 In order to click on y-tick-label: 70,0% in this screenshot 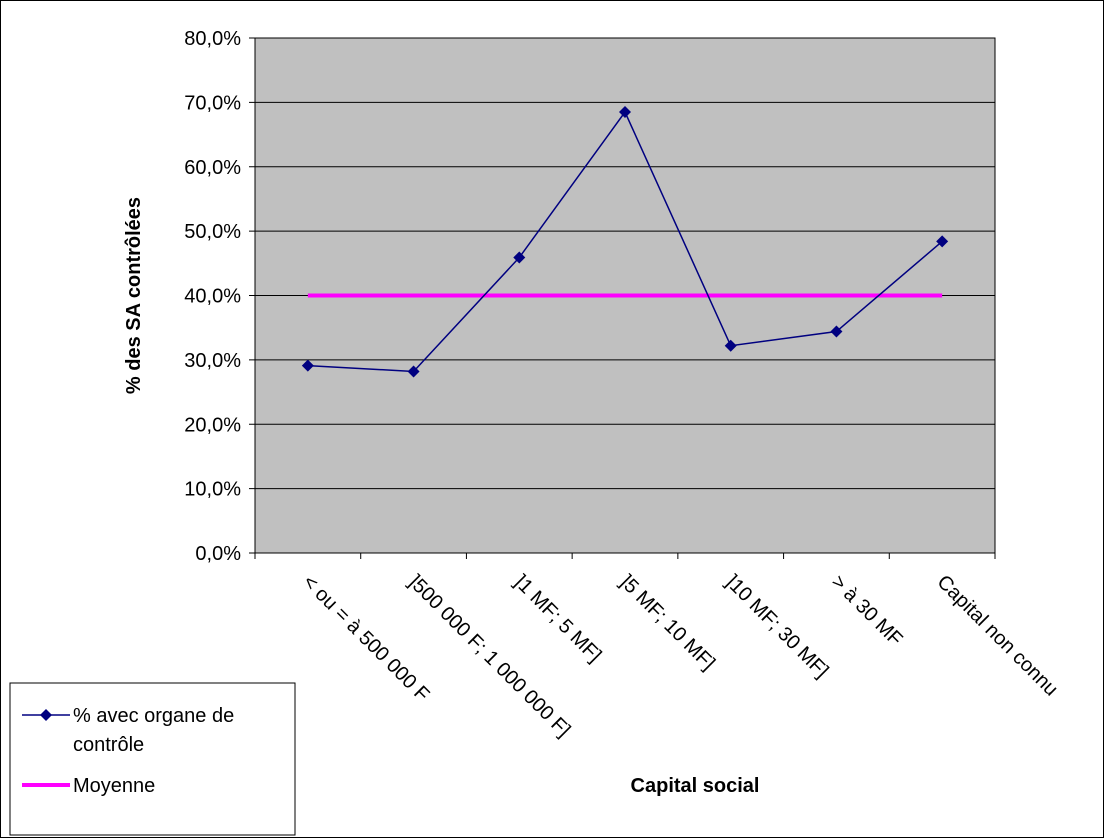, I will do `click(212, 103)`.